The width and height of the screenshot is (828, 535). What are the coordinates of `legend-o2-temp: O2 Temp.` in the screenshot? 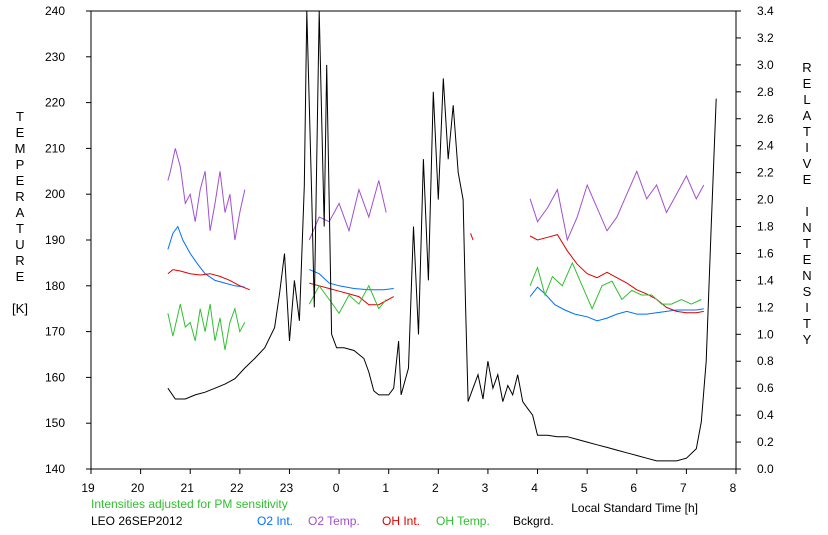 It's located at (334, 521).